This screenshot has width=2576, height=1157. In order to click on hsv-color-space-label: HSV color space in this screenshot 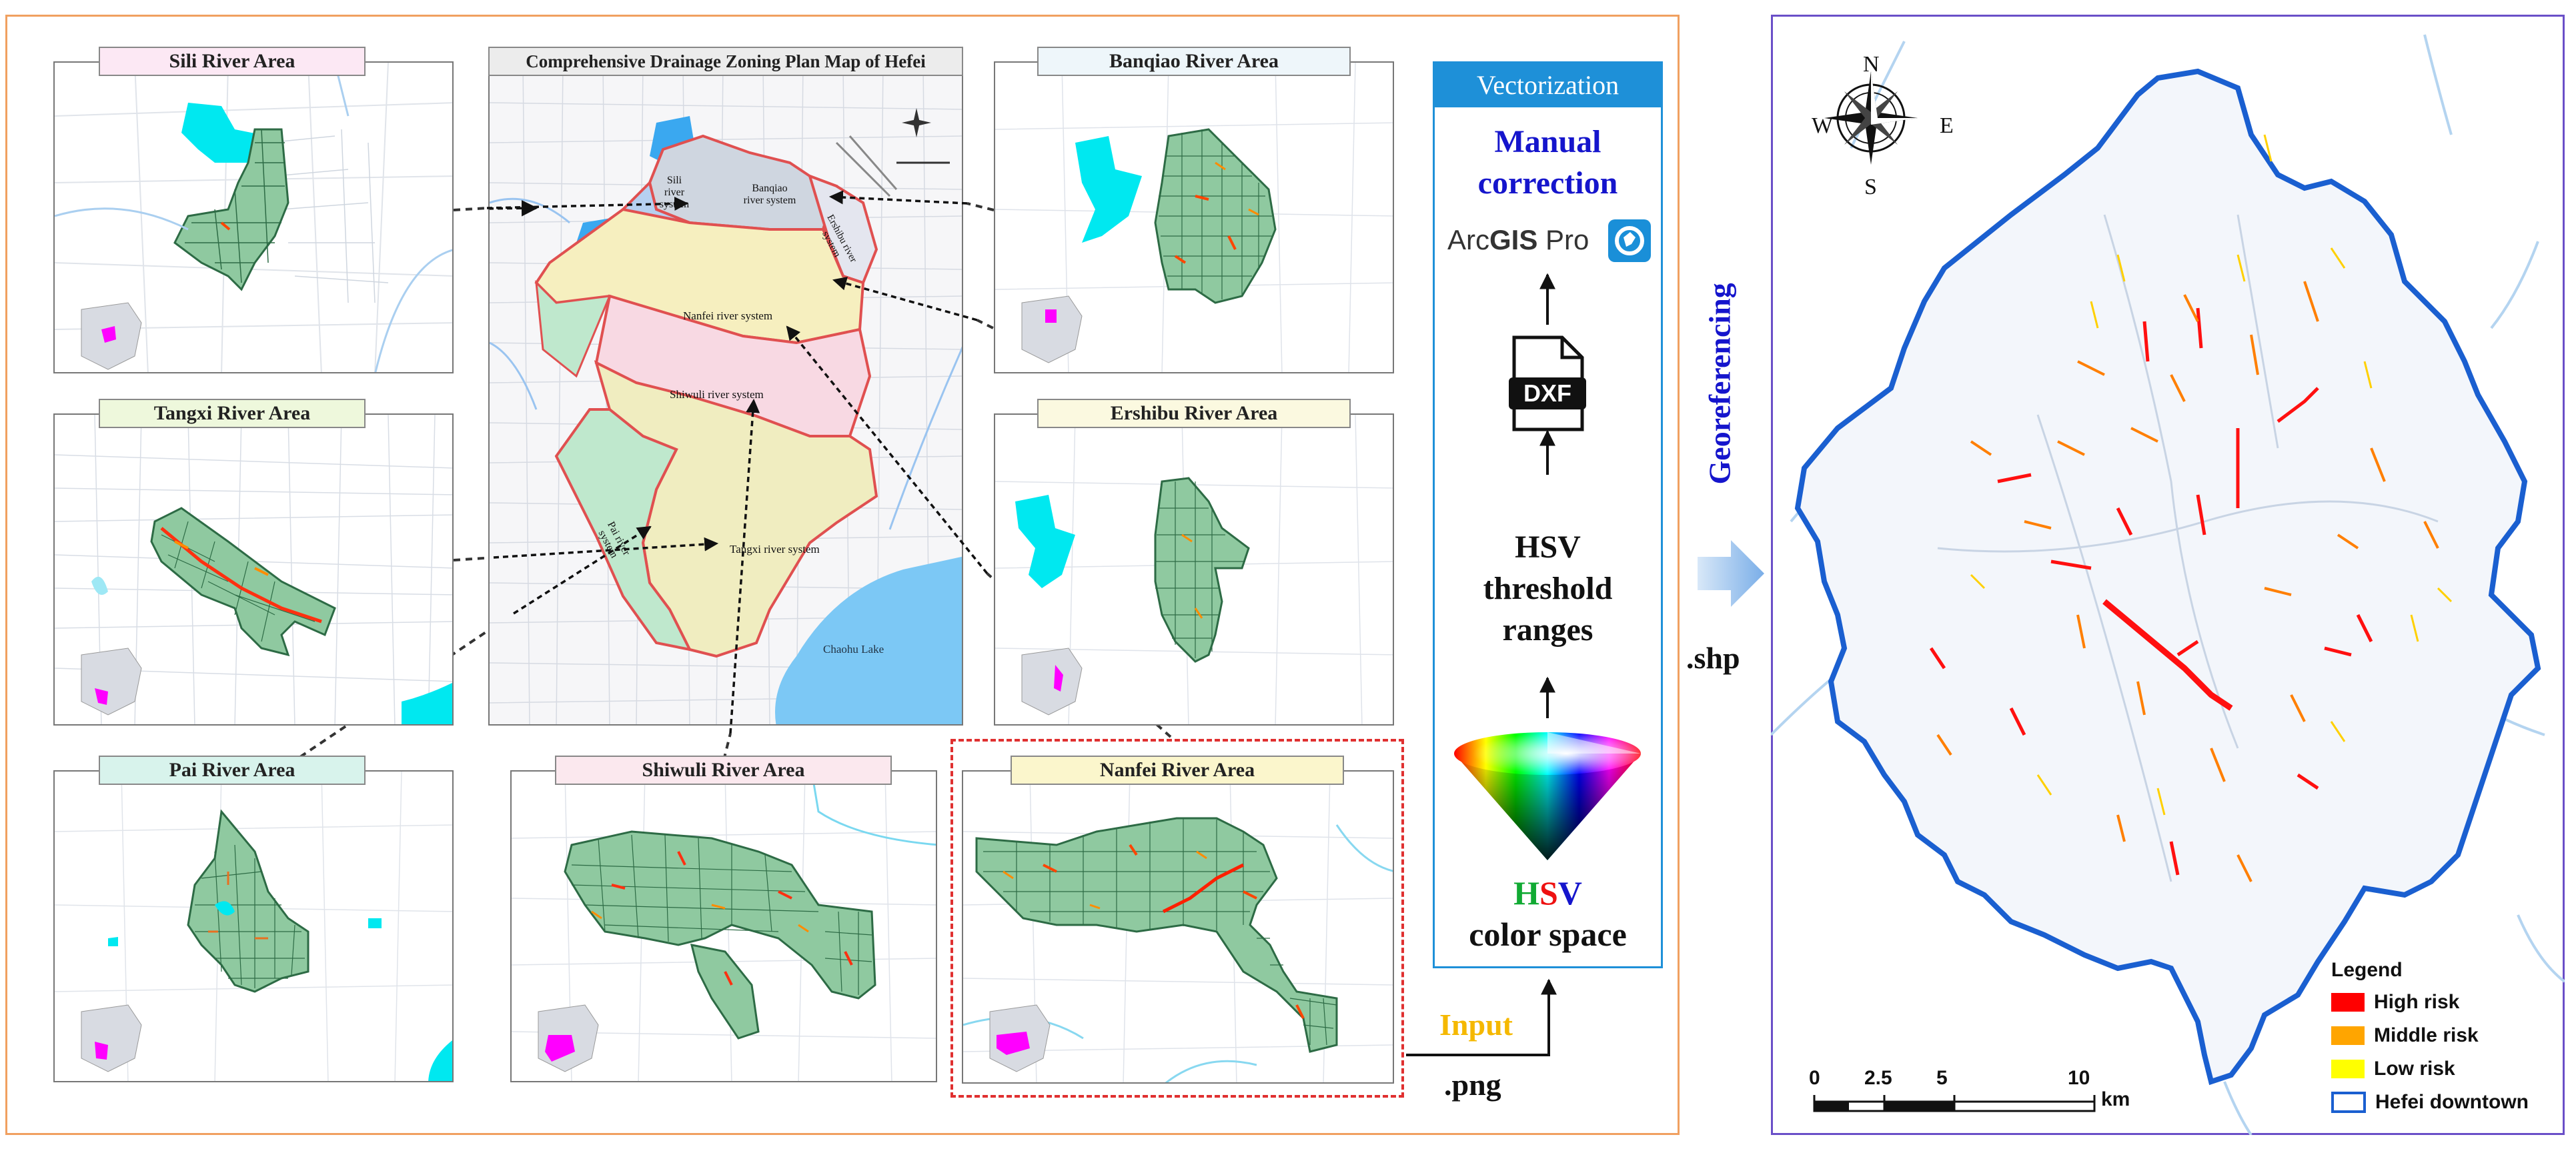, I will do `click(1548, 913)`.